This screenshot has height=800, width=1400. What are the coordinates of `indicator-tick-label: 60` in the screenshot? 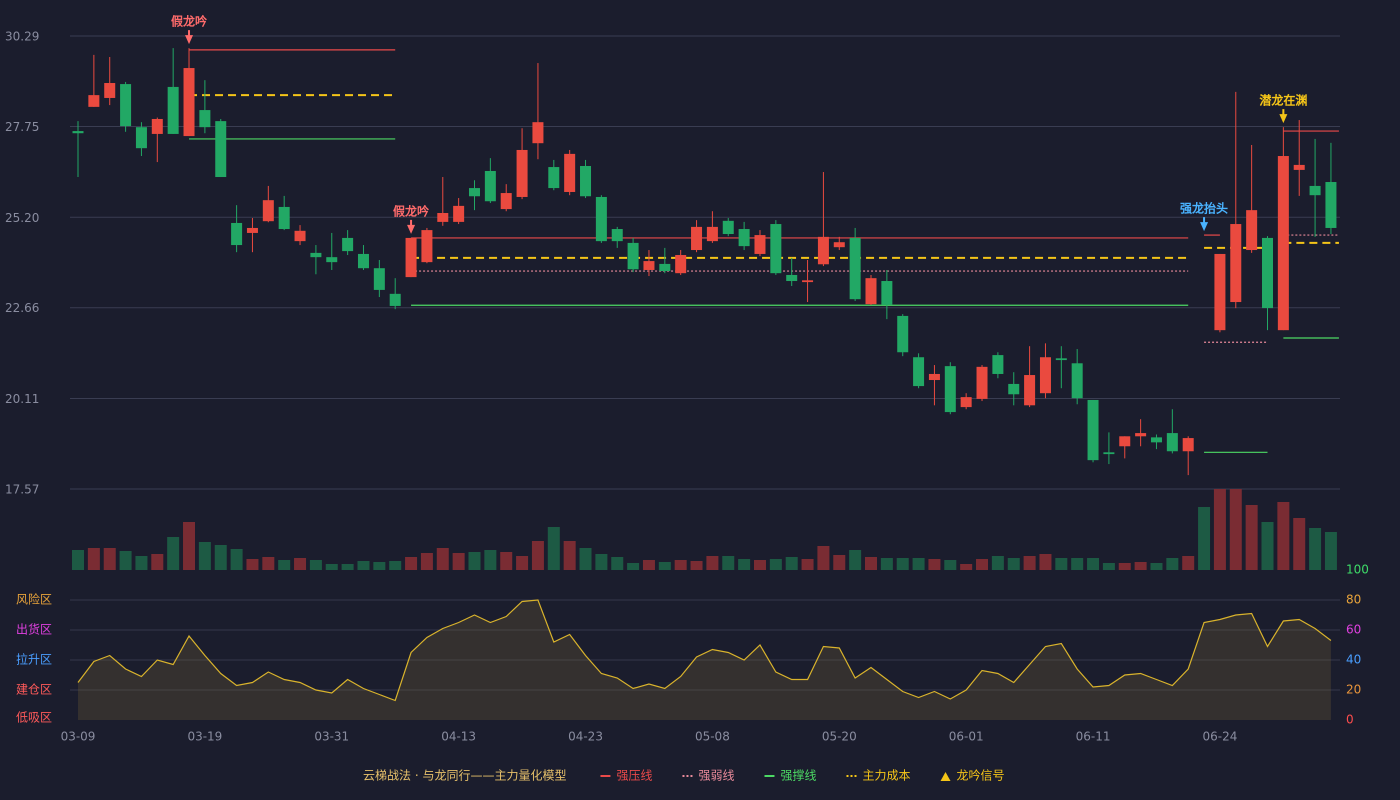 It's located at (1353, 630).